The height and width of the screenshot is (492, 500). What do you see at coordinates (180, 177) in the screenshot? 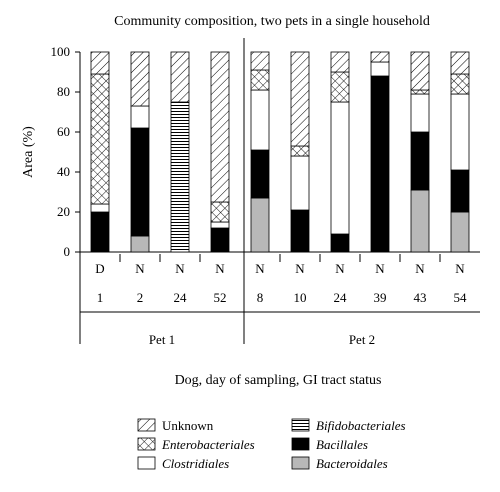
I see `bar-segment-bifidobacteriales` at bounding box center [180, 177].